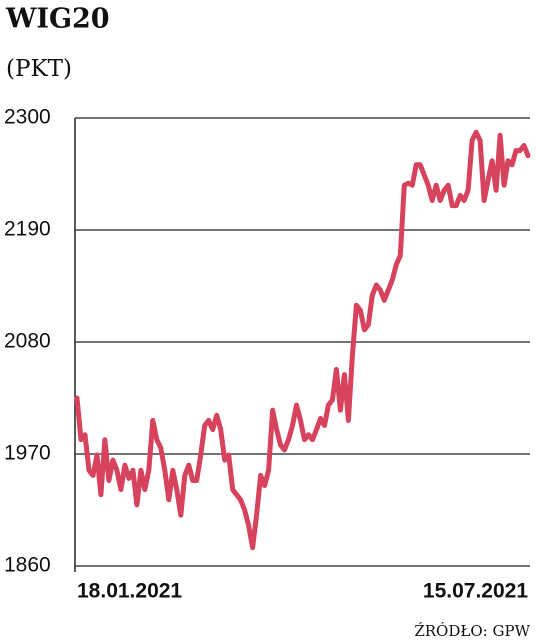 Image resolution: width=536 pixels, height=644 pixels. I want to click on x-tick-label: 18.01.2021, so click(129, 591).